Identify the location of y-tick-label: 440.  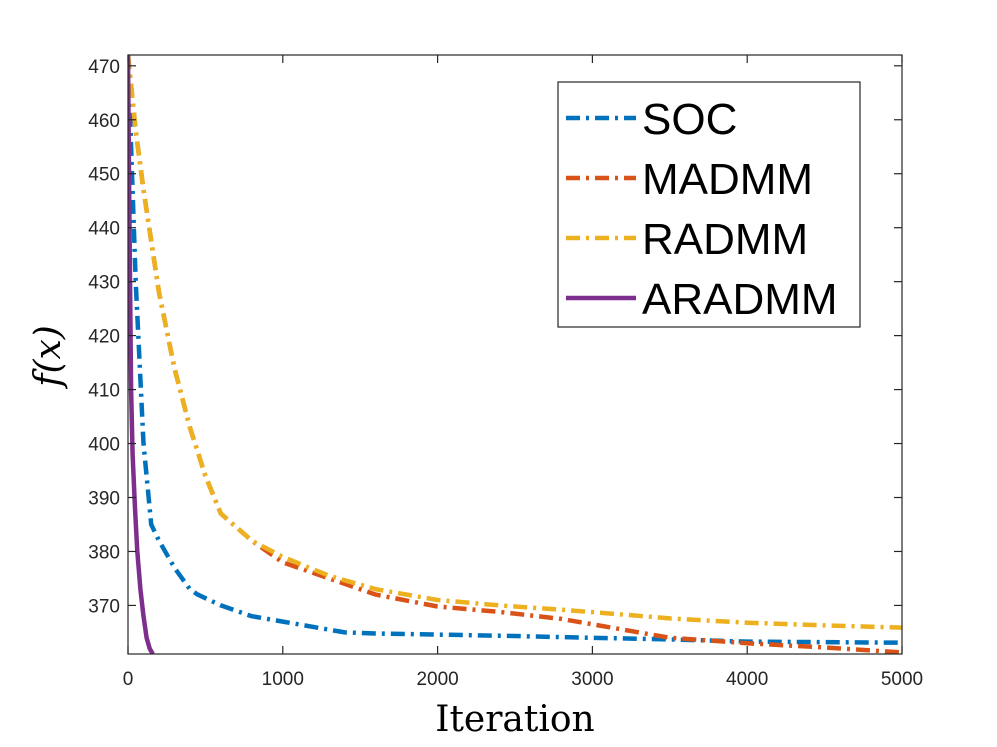
(104, 229).